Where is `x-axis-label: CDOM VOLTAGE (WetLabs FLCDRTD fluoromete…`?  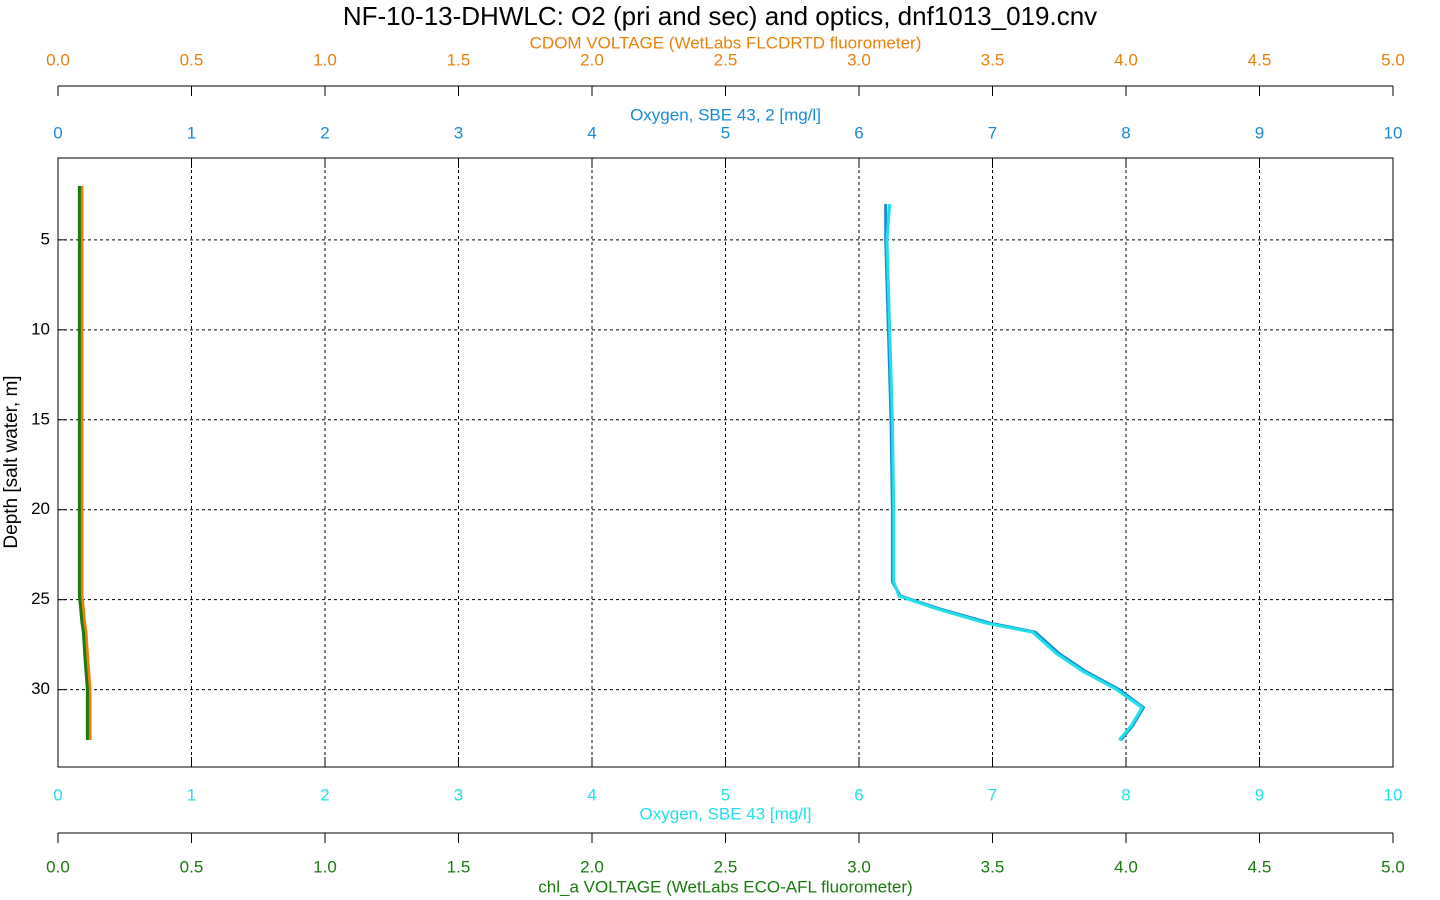 x-axis-label: CDOM VOLTAGE (WetLabs FLCDRTD fluoromete… is located at coordinates (726, 42).